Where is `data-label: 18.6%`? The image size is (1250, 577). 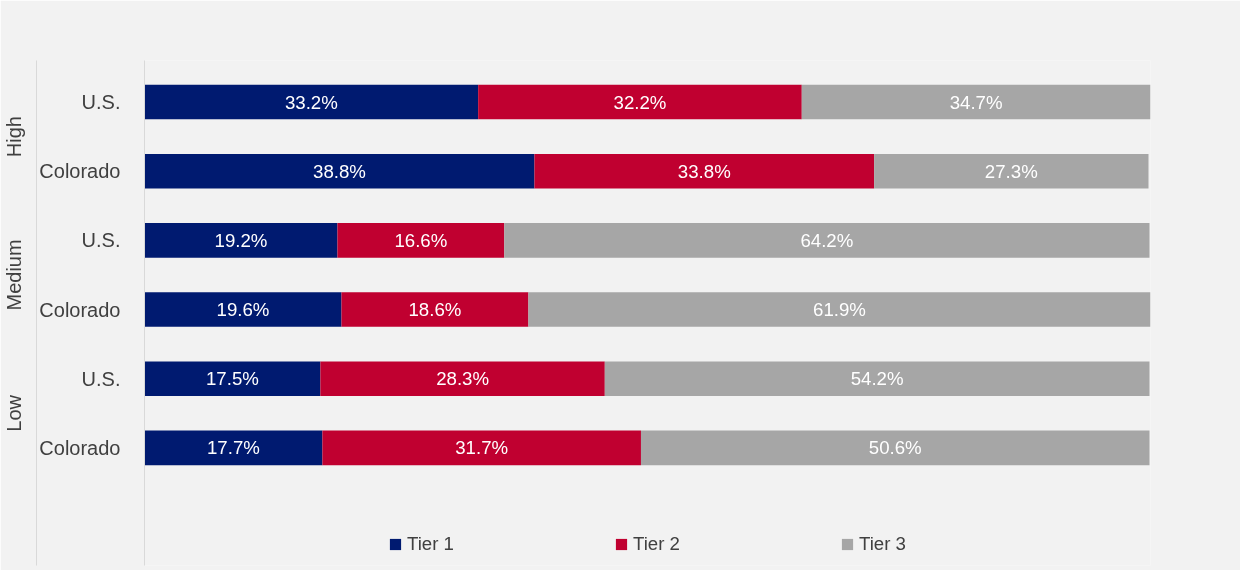 data-label: 18.6% is located at coordinates (435, 310).